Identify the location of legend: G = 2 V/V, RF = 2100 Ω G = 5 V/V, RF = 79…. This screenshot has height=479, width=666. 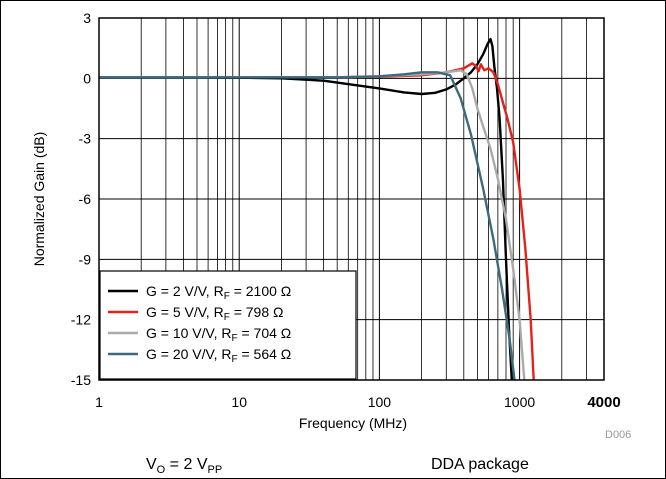
(228, 325).